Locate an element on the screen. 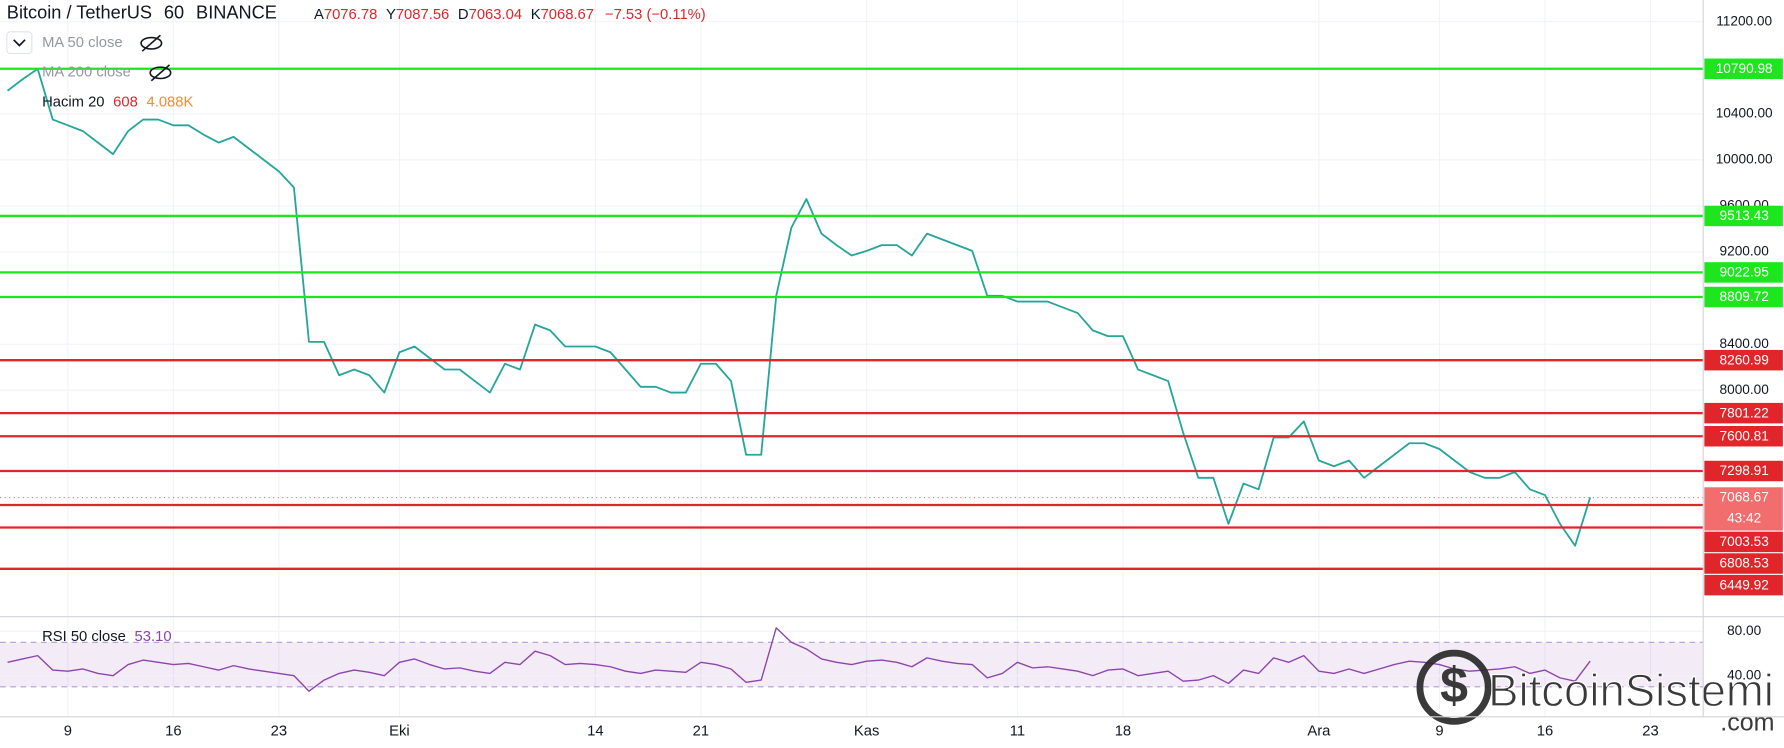  indicator-value: 53.10 is located at coordinates (153, 637).